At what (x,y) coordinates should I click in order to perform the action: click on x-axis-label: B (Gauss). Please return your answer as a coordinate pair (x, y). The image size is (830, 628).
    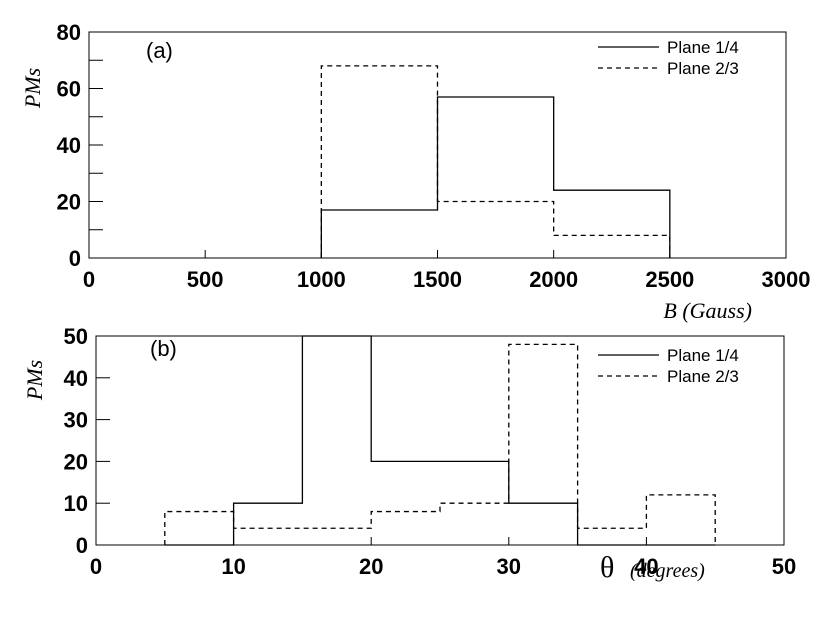
    Looking at the image, I should click on (707, 310).